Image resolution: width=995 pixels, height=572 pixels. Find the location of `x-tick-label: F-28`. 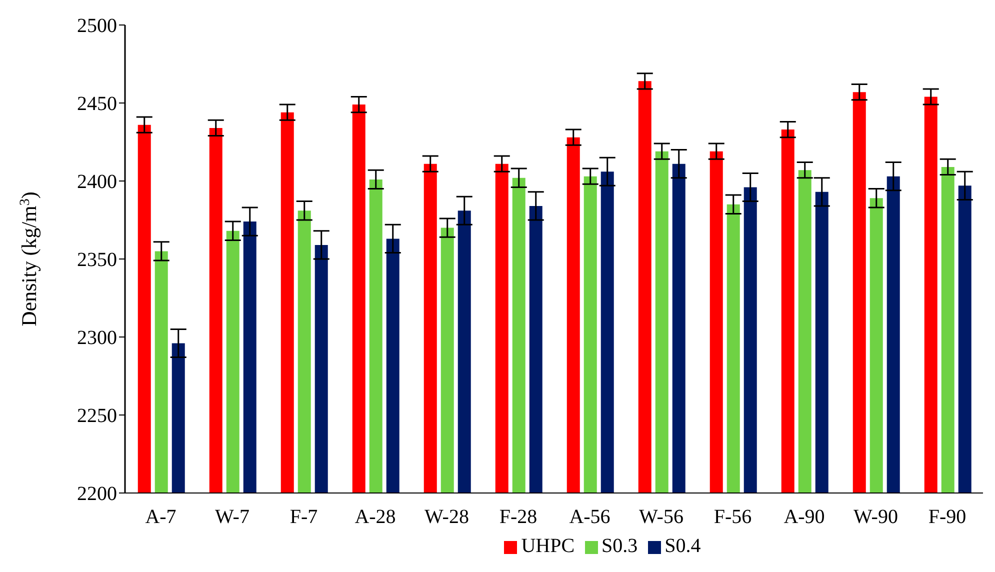

x-tick-label: F-28 is located at coordinates (518, 517).